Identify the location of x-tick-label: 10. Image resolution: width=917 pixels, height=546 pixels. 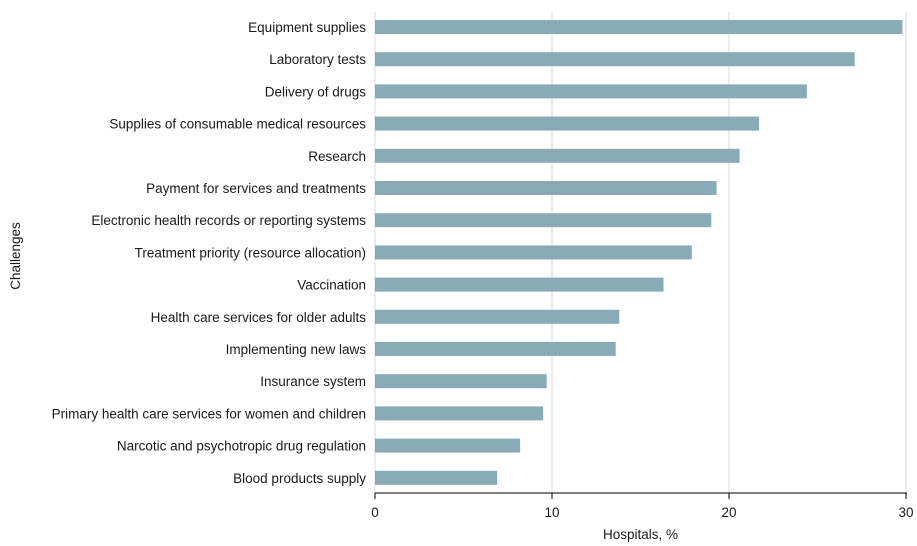
(551, 512).